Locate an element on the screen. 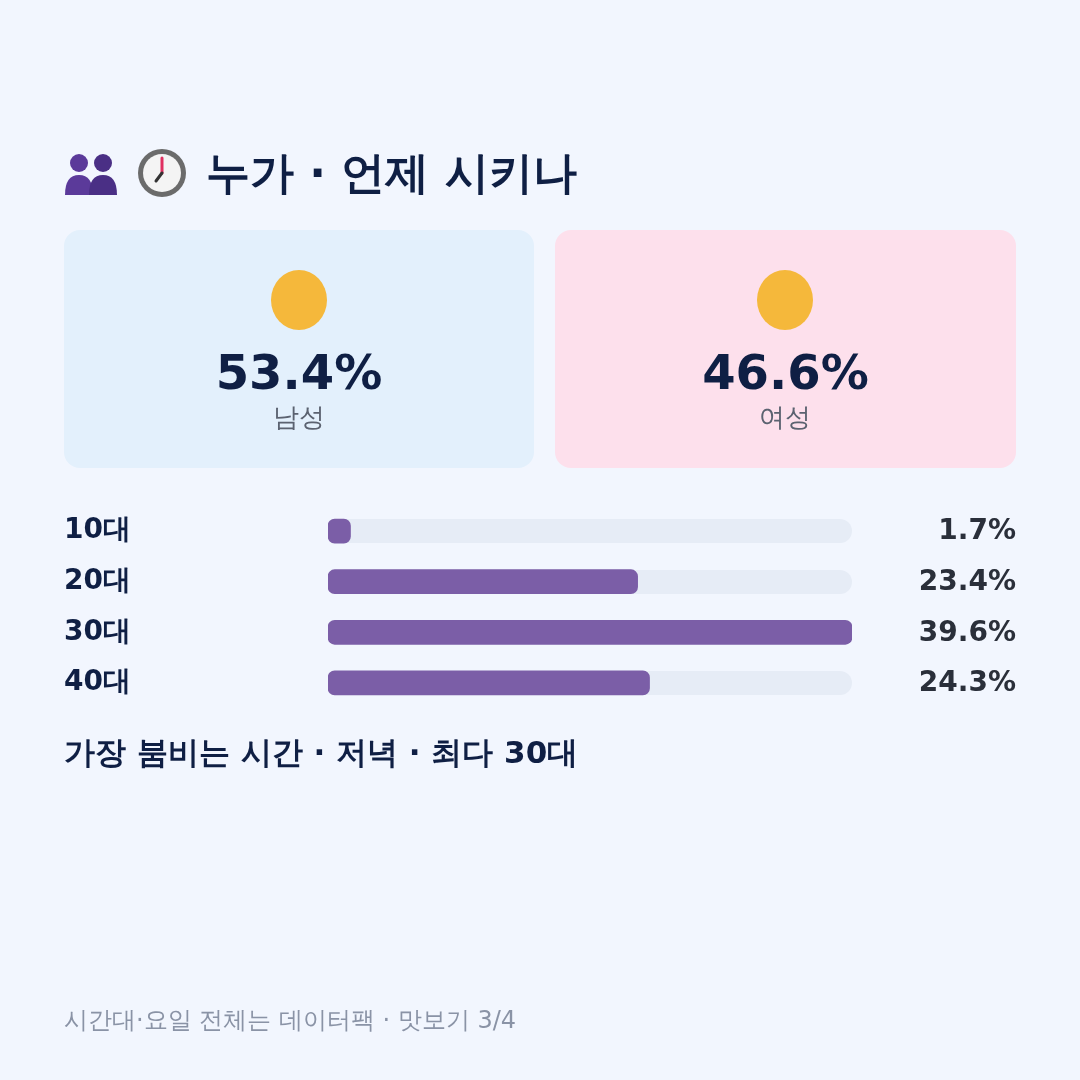 Image resolution: width=1080 pixels, height=1080 pixels. text: 가장 붐비는 시간 · 저녁 · 최다 30대 is located at coordinates (321, 752).